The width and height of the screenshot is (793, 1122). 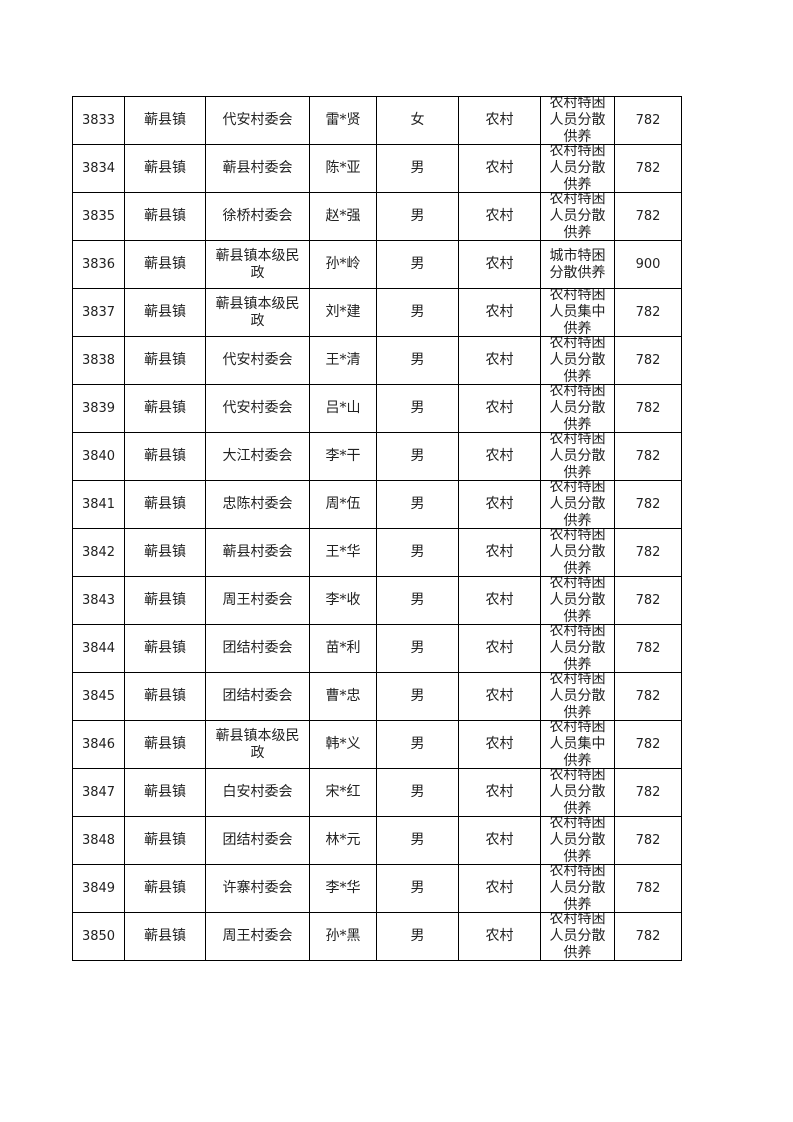 What do you see at coordinates (377, 840) in the screenshot?
I see `table-row: 3848 蕲县镇 团结村委会 林*元 男 农村 农村特困人员分散供养 782` at bounding box center [377, 840].